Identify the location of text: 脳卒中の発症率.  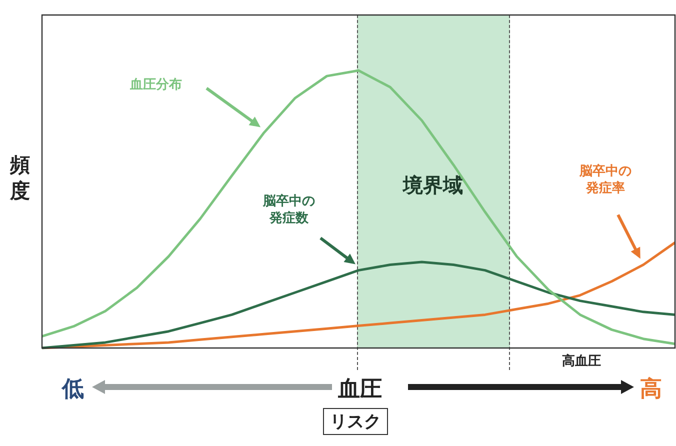
(605, 179).